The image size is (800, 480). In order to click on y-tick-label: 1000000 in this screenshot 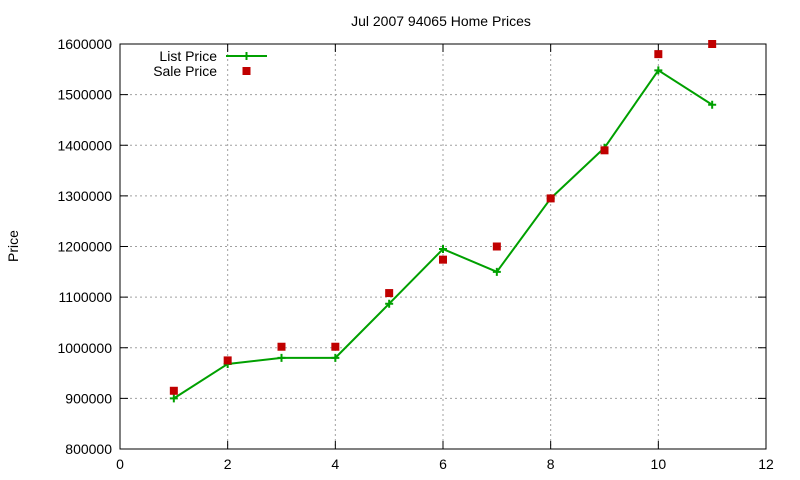, I will do `click(84, 348)`.